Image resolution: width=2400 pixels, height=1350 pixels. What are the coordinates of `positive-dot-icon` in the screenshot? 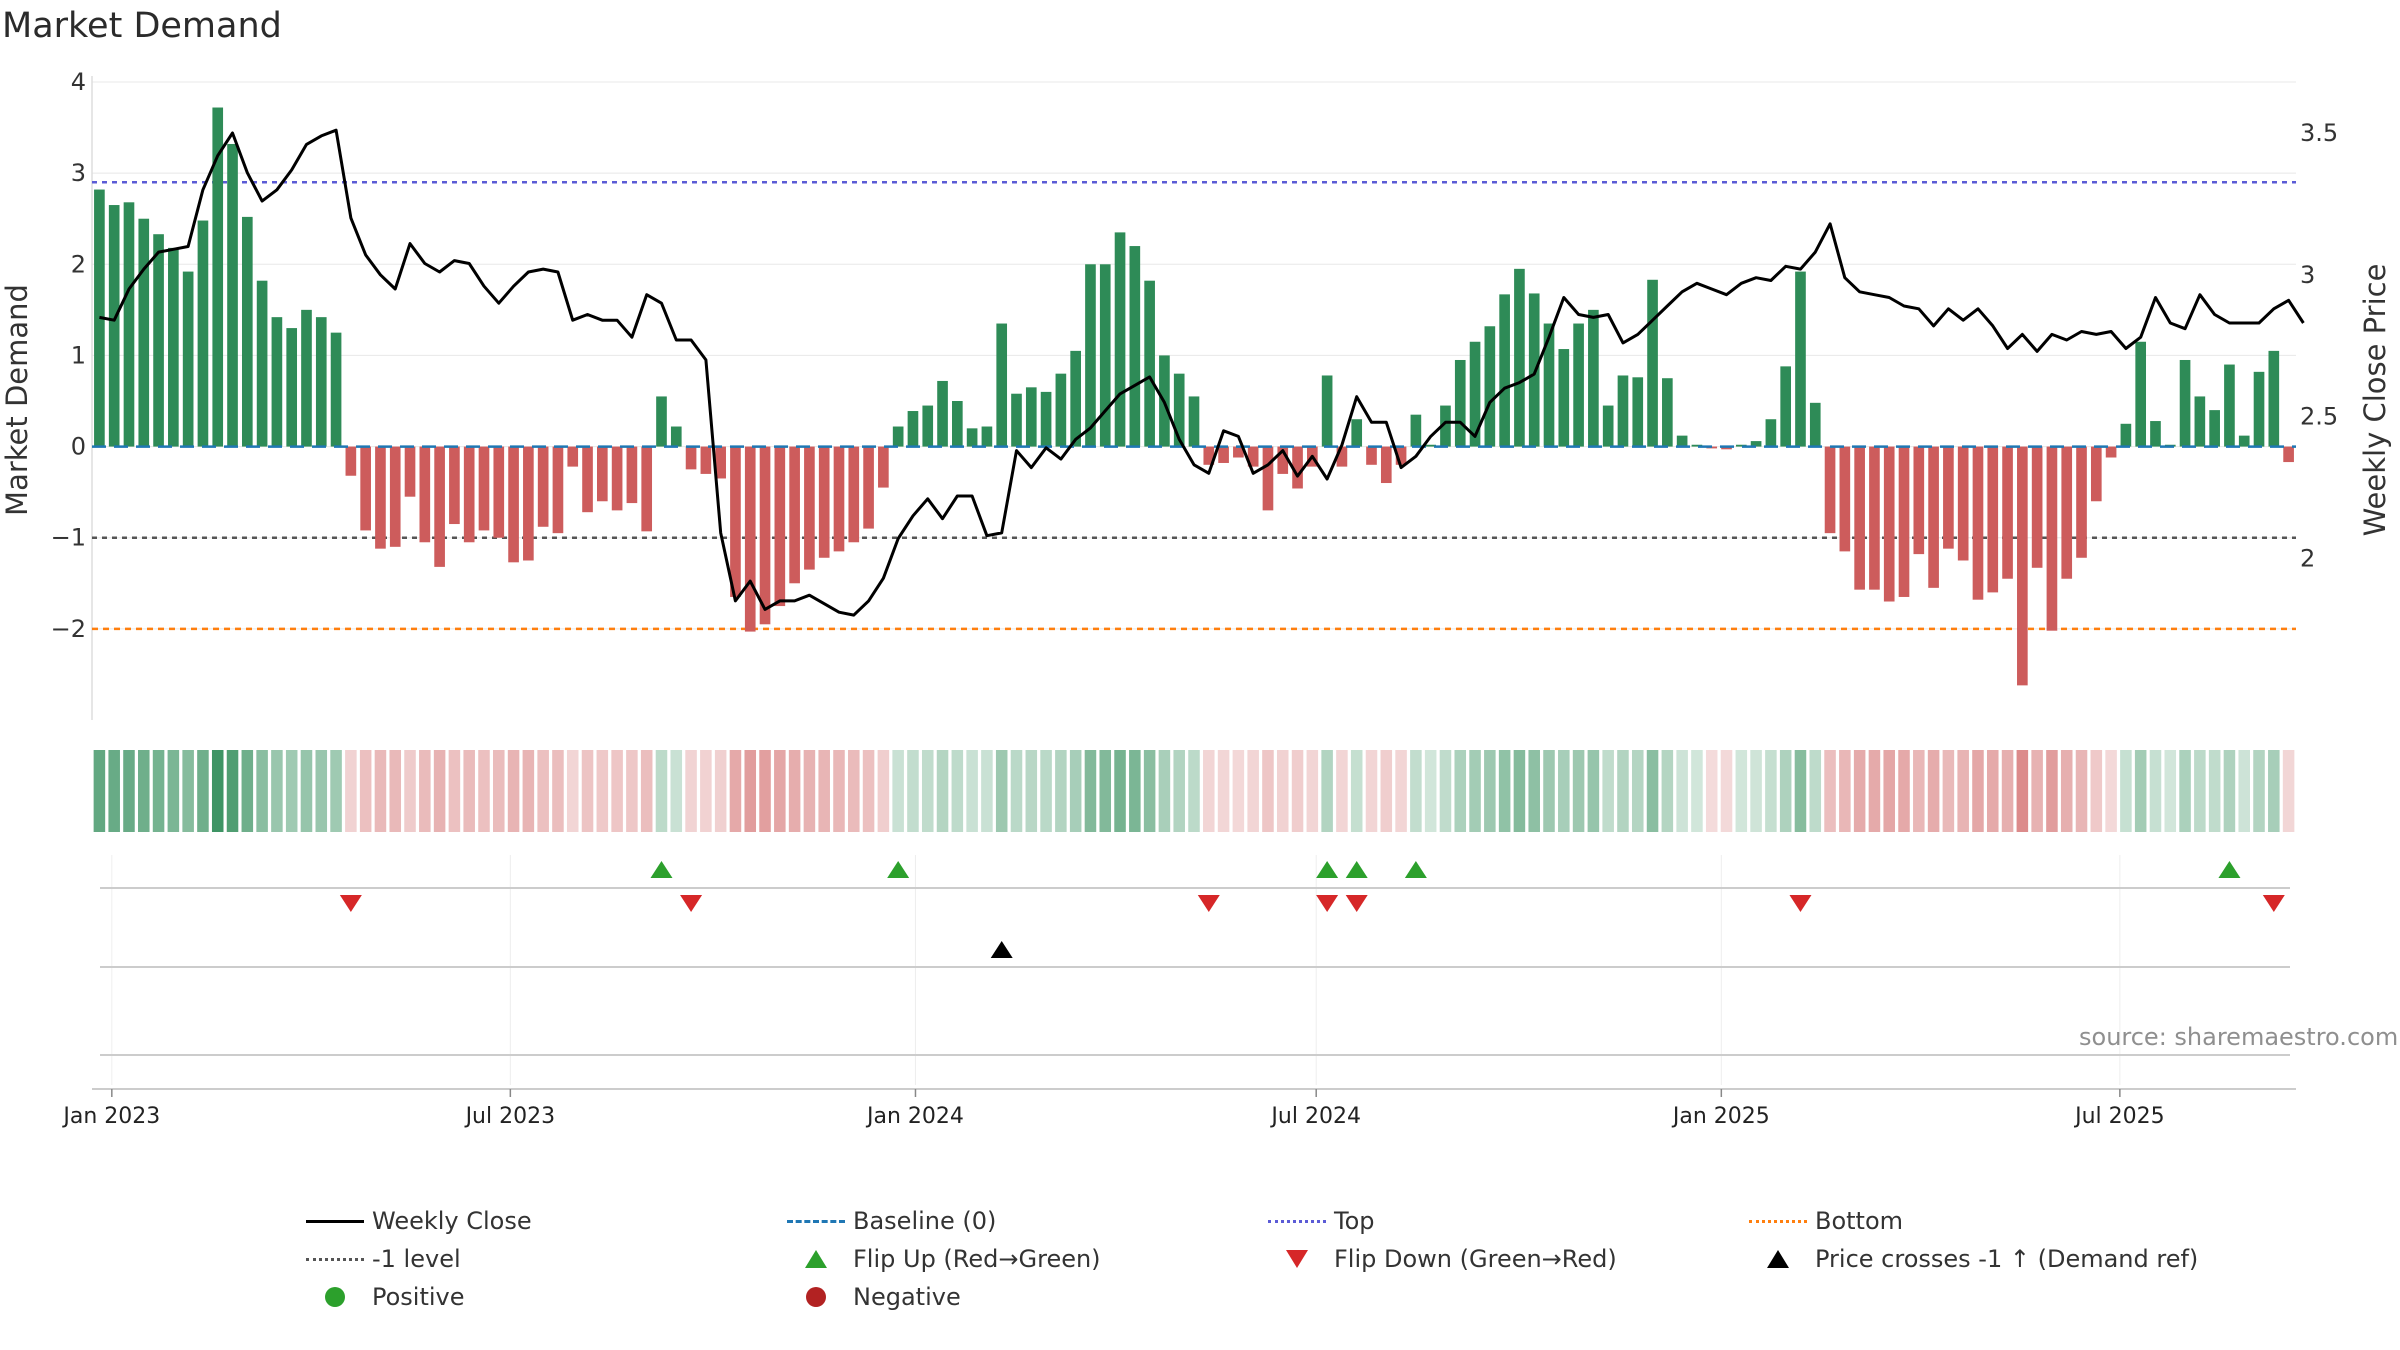 It's located at (335, 1297).